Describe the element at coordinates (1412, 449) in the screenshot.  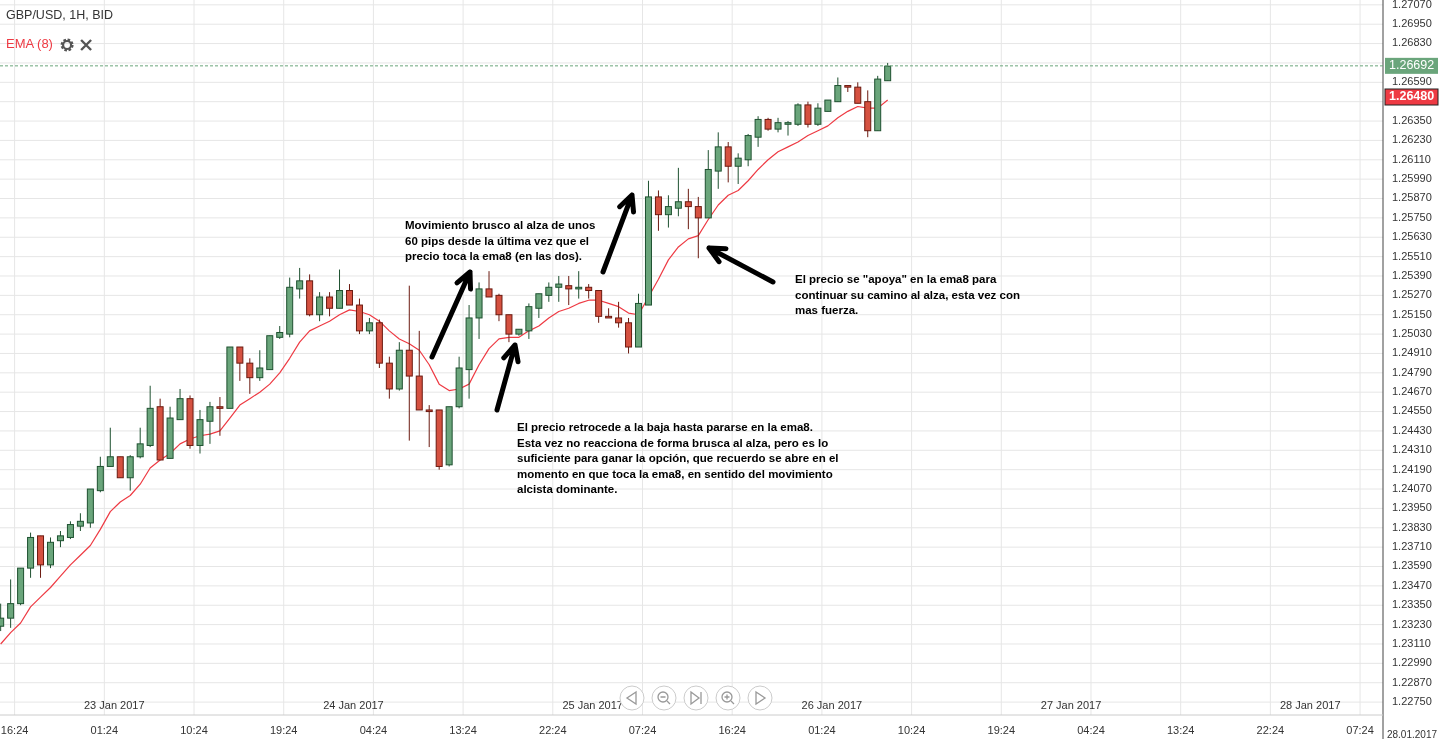
I see `y-tick-label: 1.24310` at that location.